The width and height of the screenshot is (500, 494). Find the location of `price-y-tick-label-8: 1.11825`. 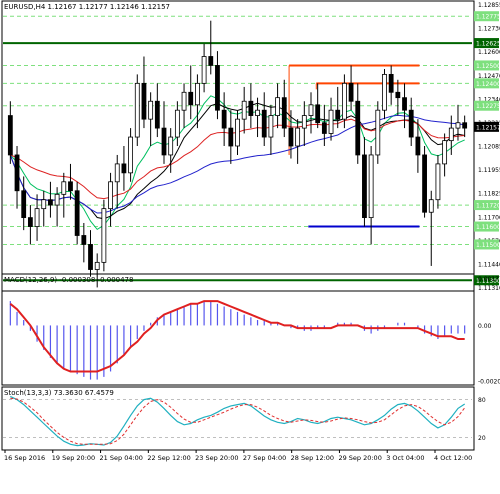

price-y-tick-label-8: 1.11825 is located at coordinates (489, 194).